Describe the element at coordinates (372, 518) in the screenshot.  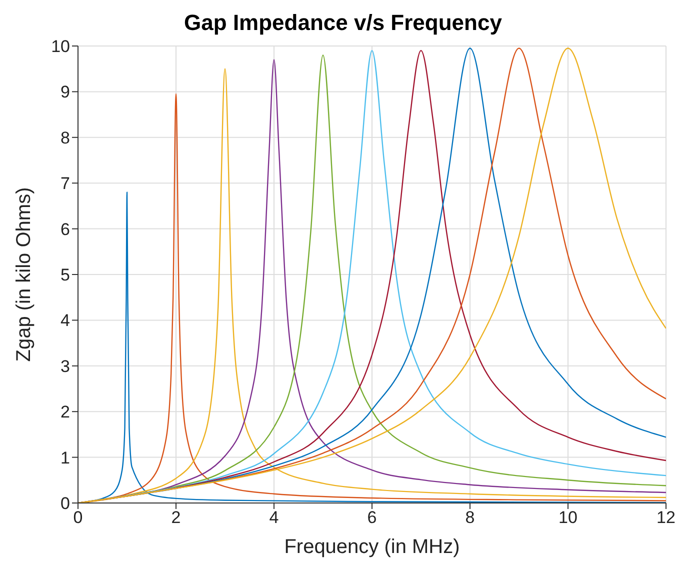
I see `x-tick-label: 6` at that location.